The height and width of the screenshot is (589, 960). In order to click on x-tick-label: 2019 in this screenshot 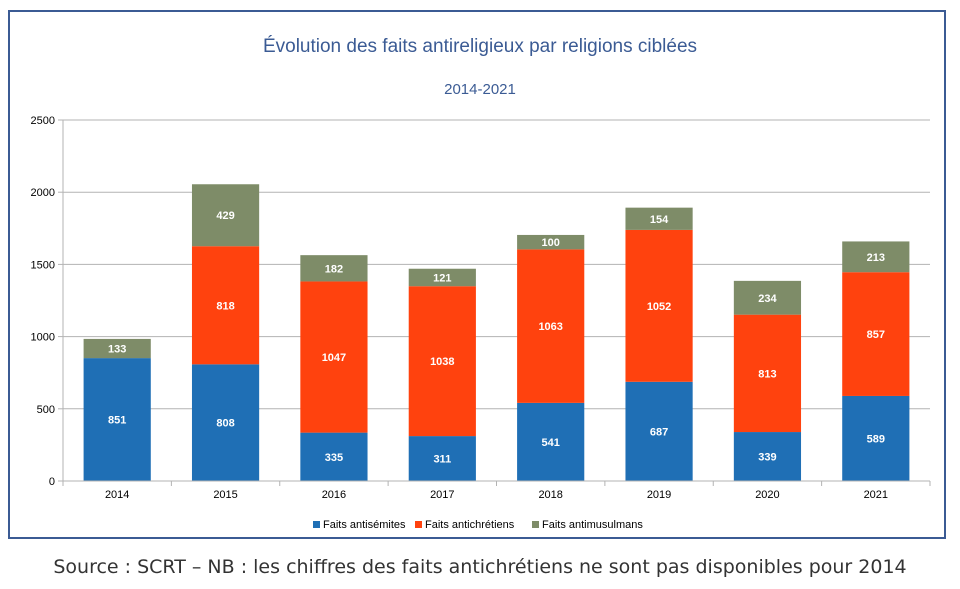, I will do `click(659, 495)`.